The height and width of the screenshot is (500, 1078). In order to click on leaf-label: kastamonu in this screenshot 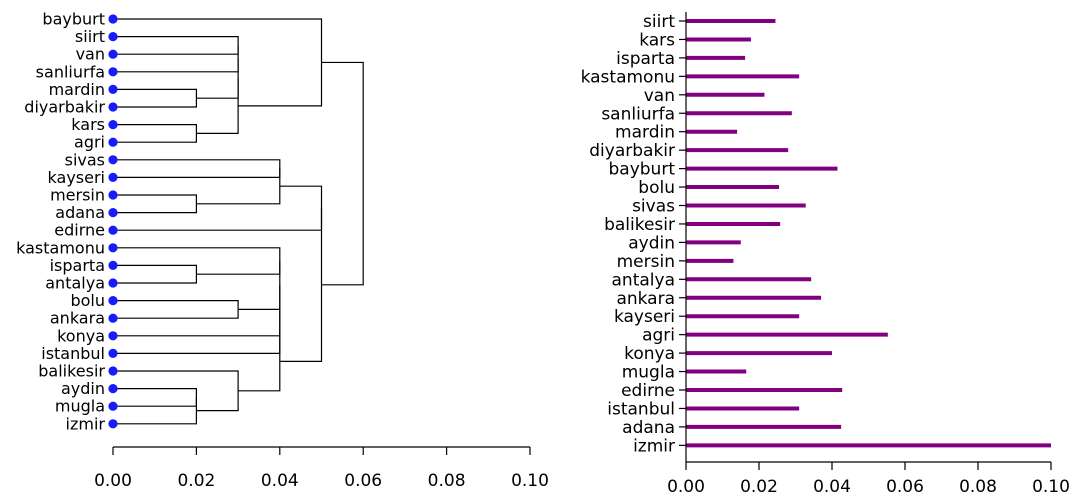, I will do `click(60, 247)`.